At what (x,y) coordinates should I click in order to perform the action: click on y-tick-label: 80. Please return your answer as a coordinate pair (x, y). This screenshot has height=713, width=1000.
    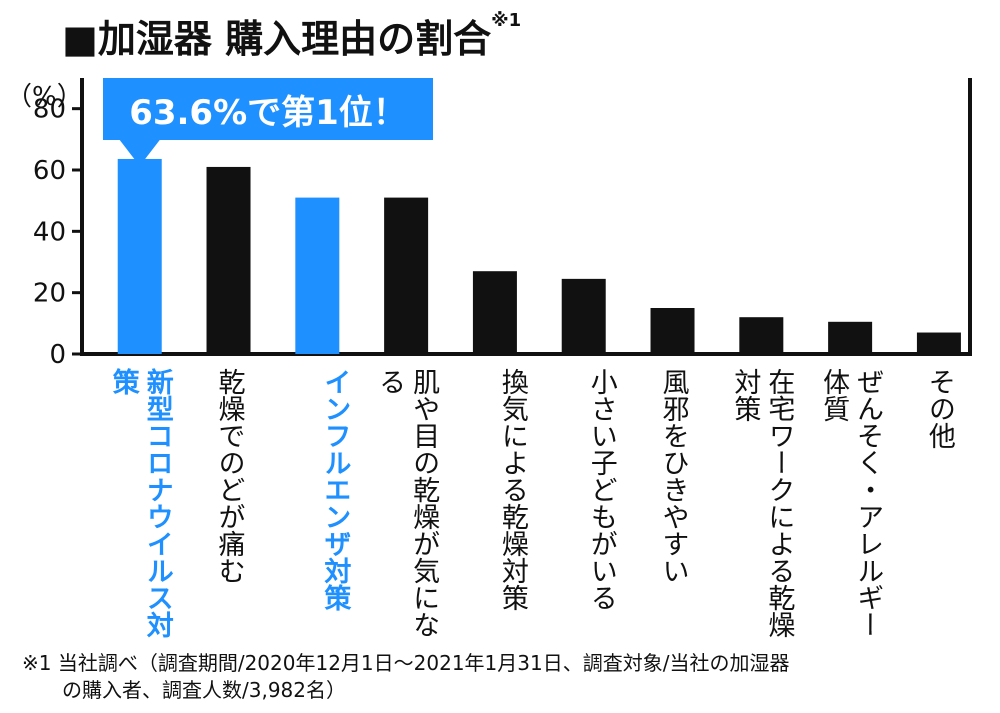
    Looking at the image, I should click on (49, 110).